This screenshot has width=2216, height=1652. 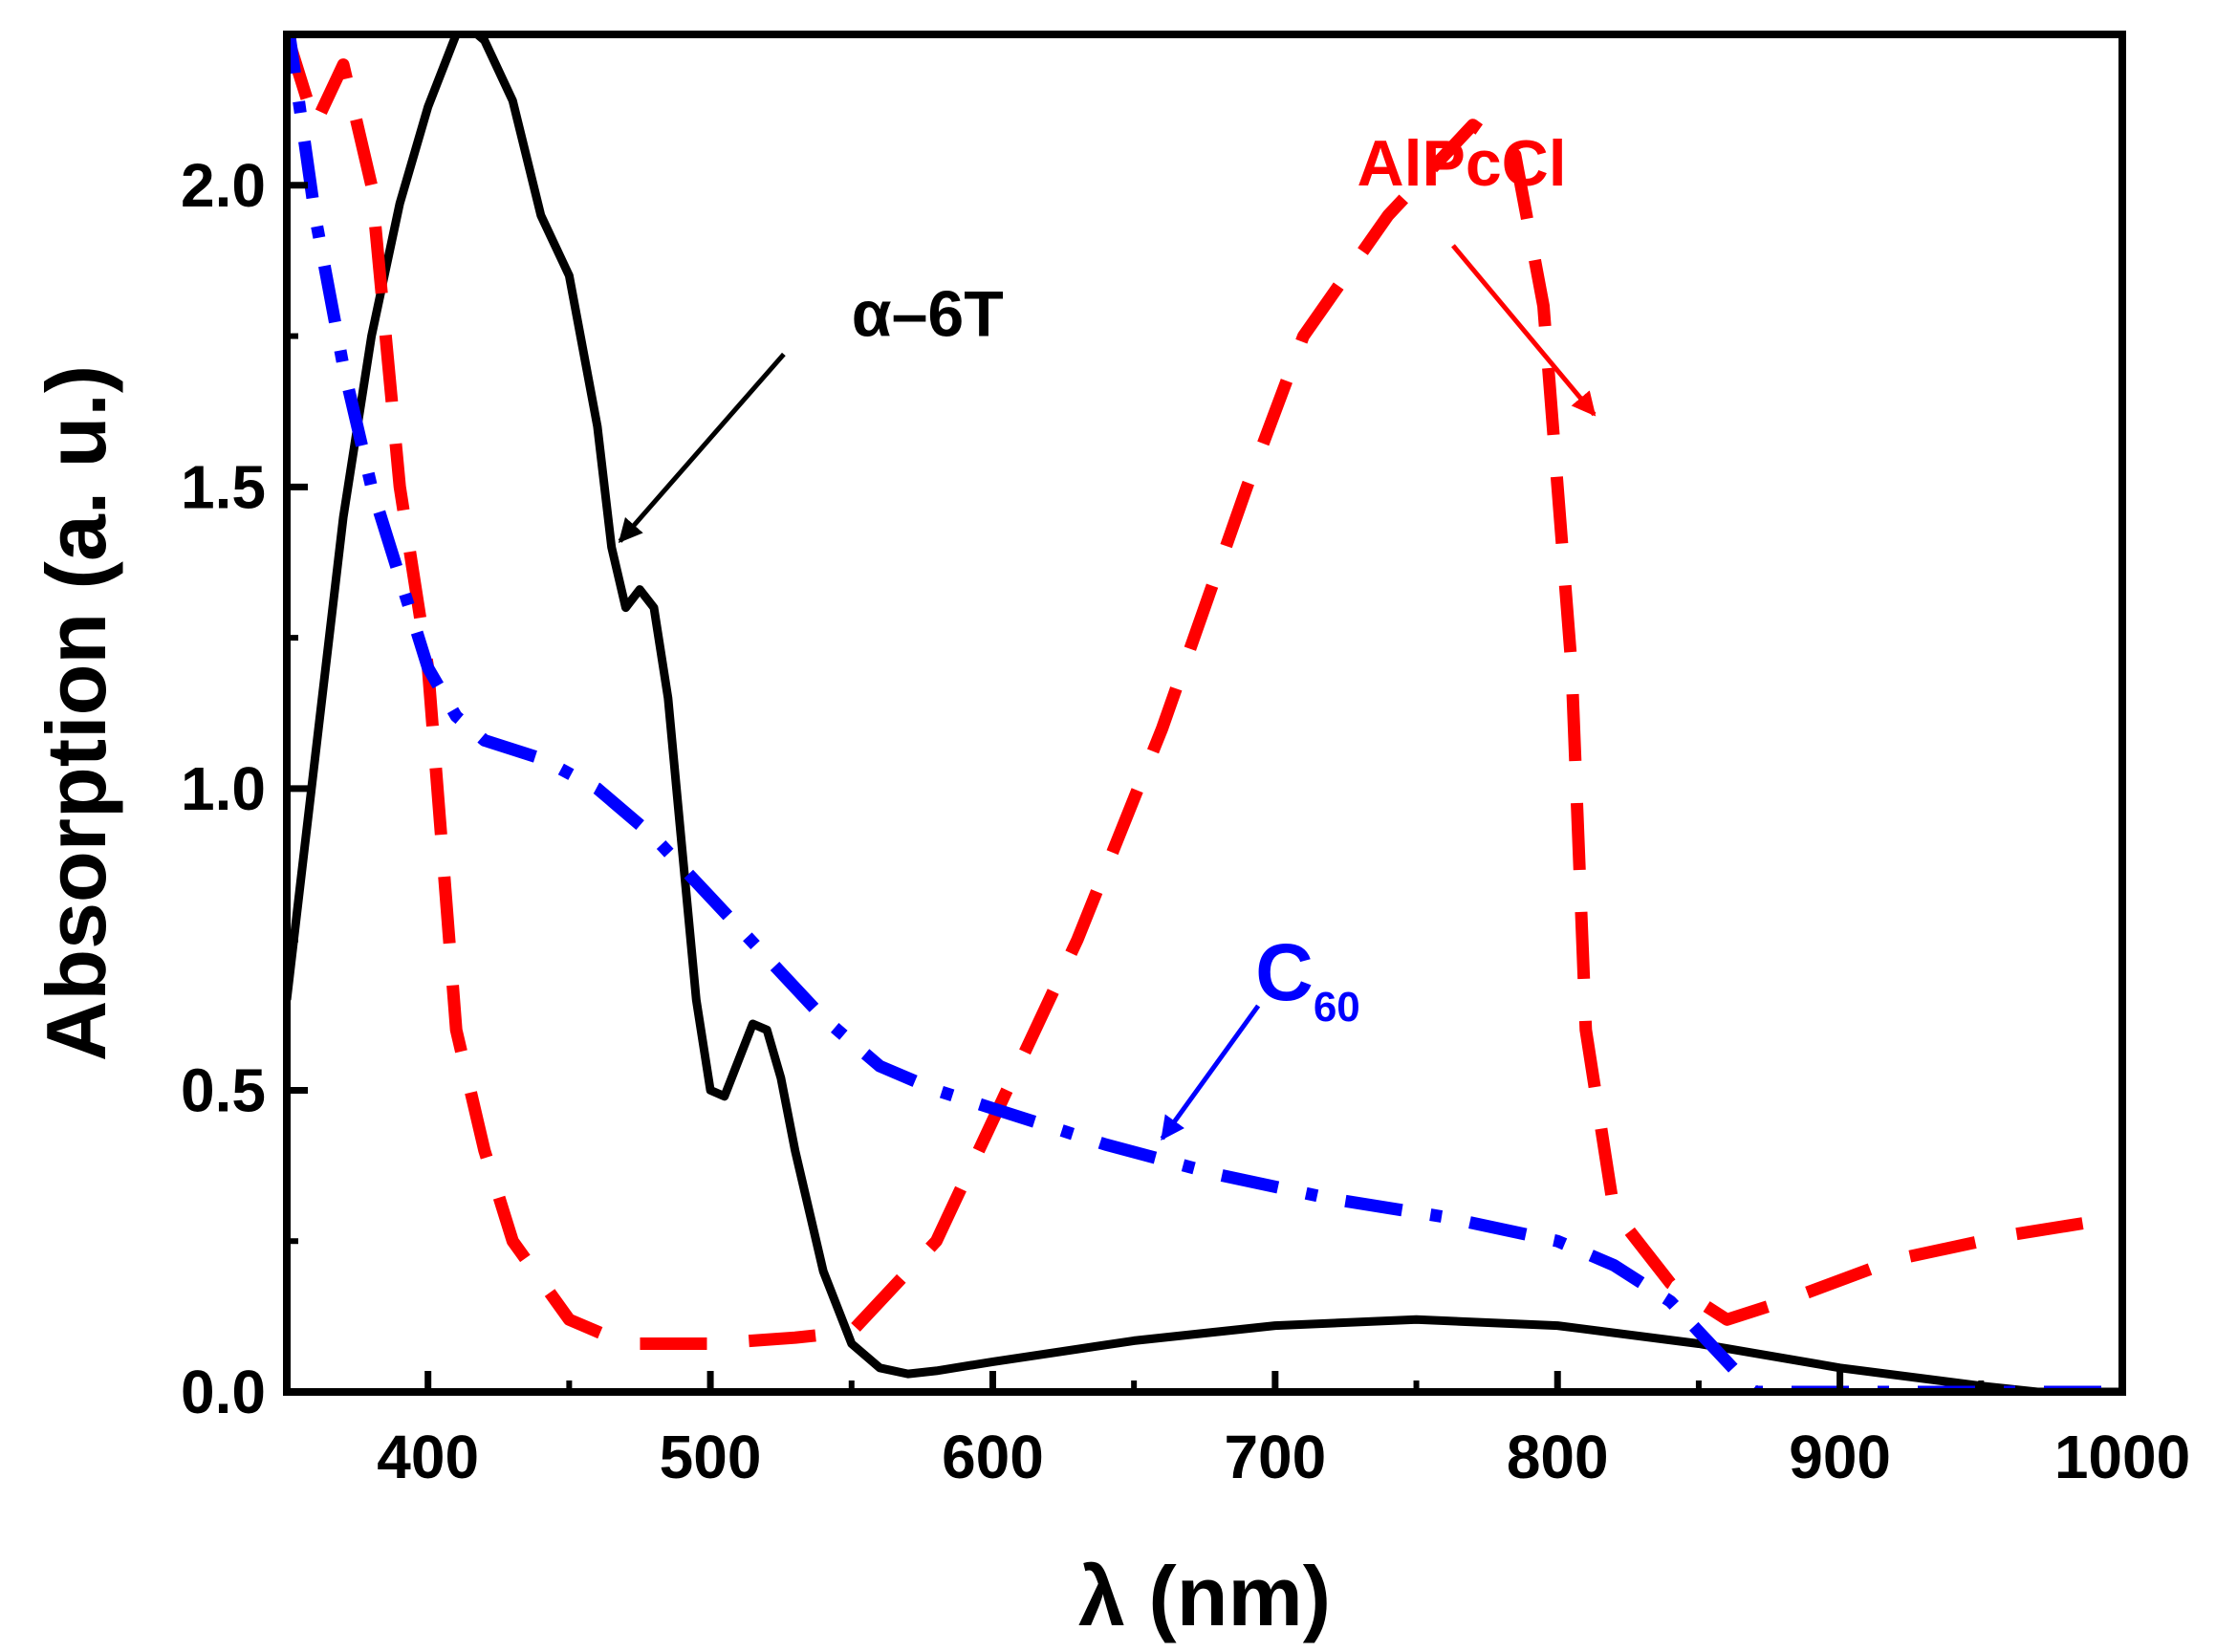 What do you see at coordinates (76, 713) in the screenshot?
I see `y-axis-label: Absorption (a. u.)` at bounding box center [76, 713].